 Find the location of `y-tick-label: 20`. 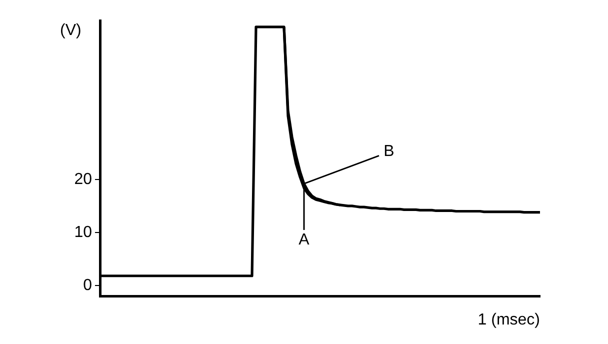

y-tick-label: 20 is located at coordinates (83, 179).